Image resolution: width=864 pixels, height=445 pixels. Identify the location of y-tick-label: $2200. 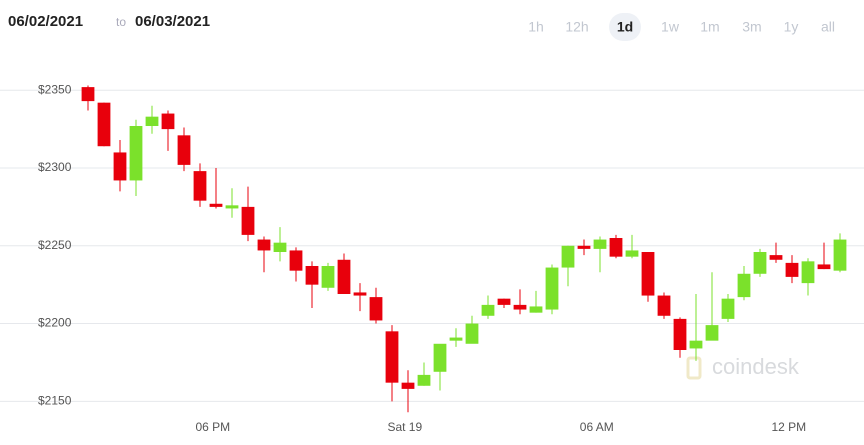
(55, 323).